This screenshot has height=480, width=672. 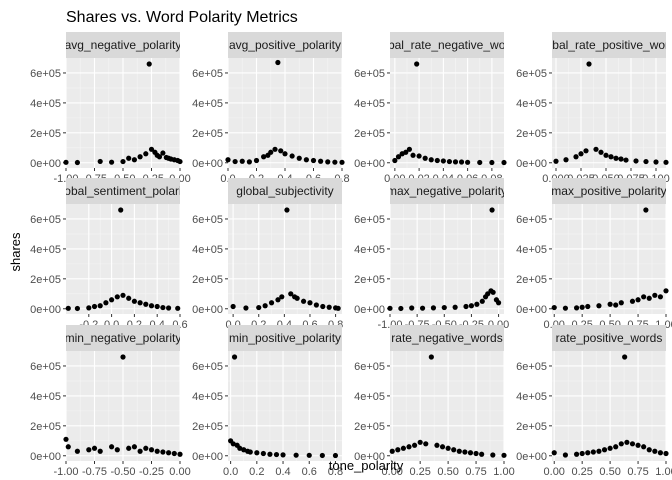 I want to click on x-tick-label: 0.8, so click(x=335, y=472).